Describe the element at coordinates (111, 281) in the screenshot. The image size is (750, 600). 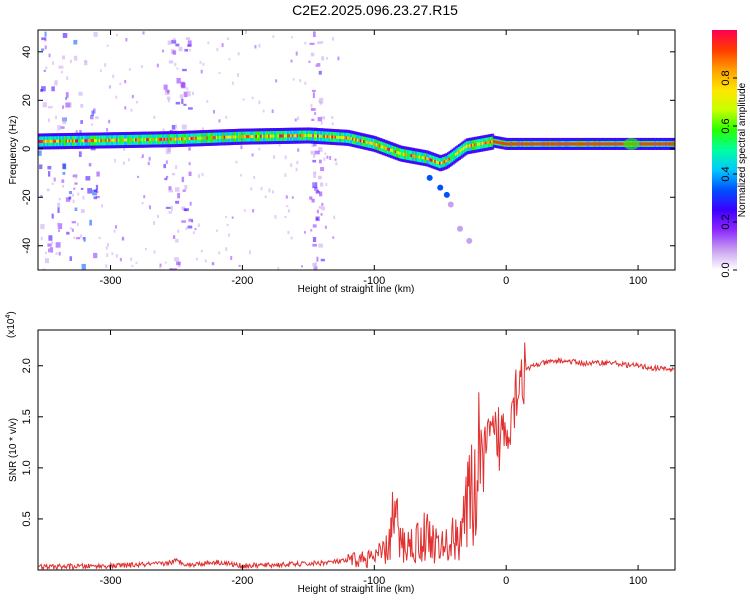
I see `spectrogram-x-tick-label: -300` at that location.